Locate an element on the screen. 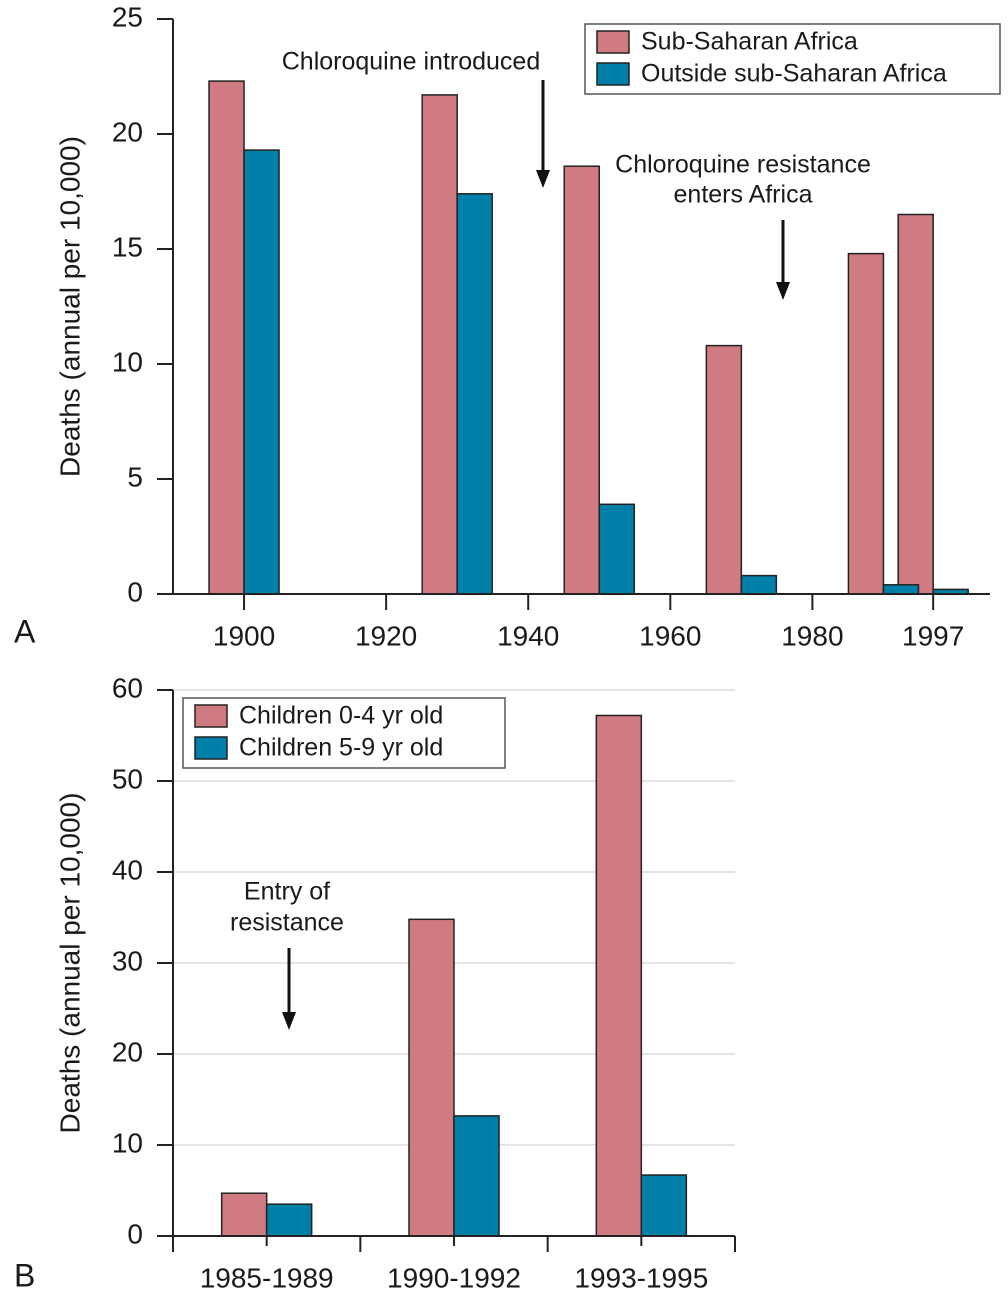 This screenshot has width=1008, height=1304. y-tick-label: 30 is located at coordinates (127, 960).